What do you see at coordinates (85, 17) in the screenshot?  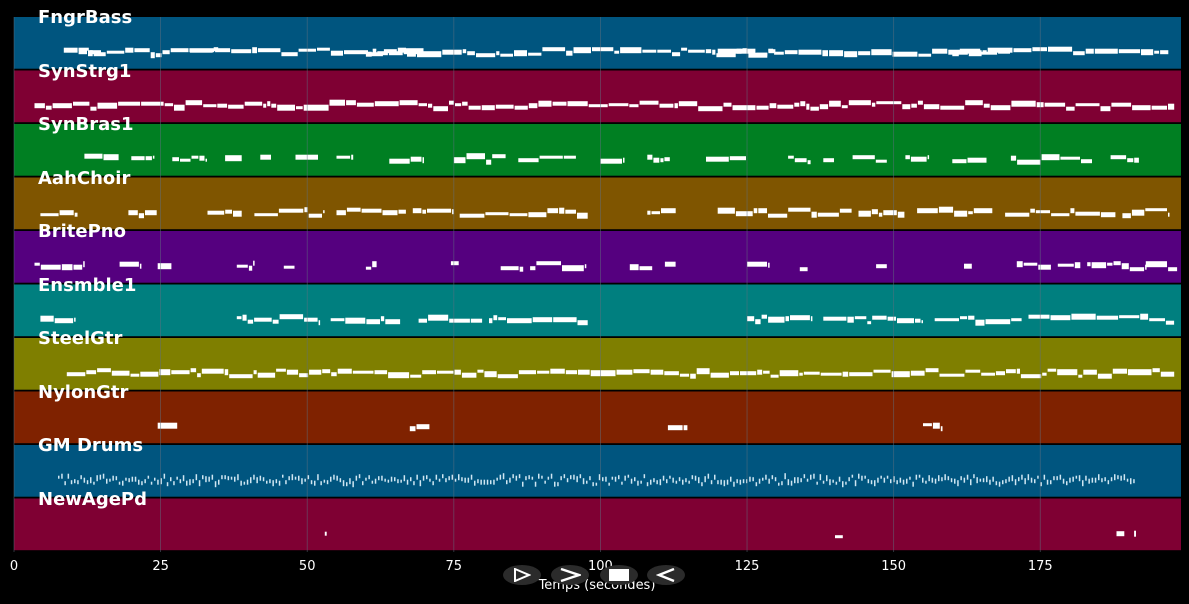 I see `track-label: FngrBass` at bounding box center [85, 17].